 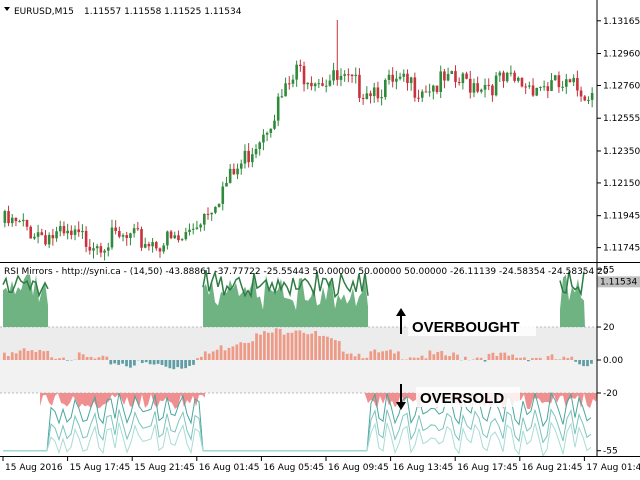 What do you see at coordinates (34, 468) in the screenshot?
I see `time-tick-label: 15 Aug 2016` at bounding box center [34, 468].